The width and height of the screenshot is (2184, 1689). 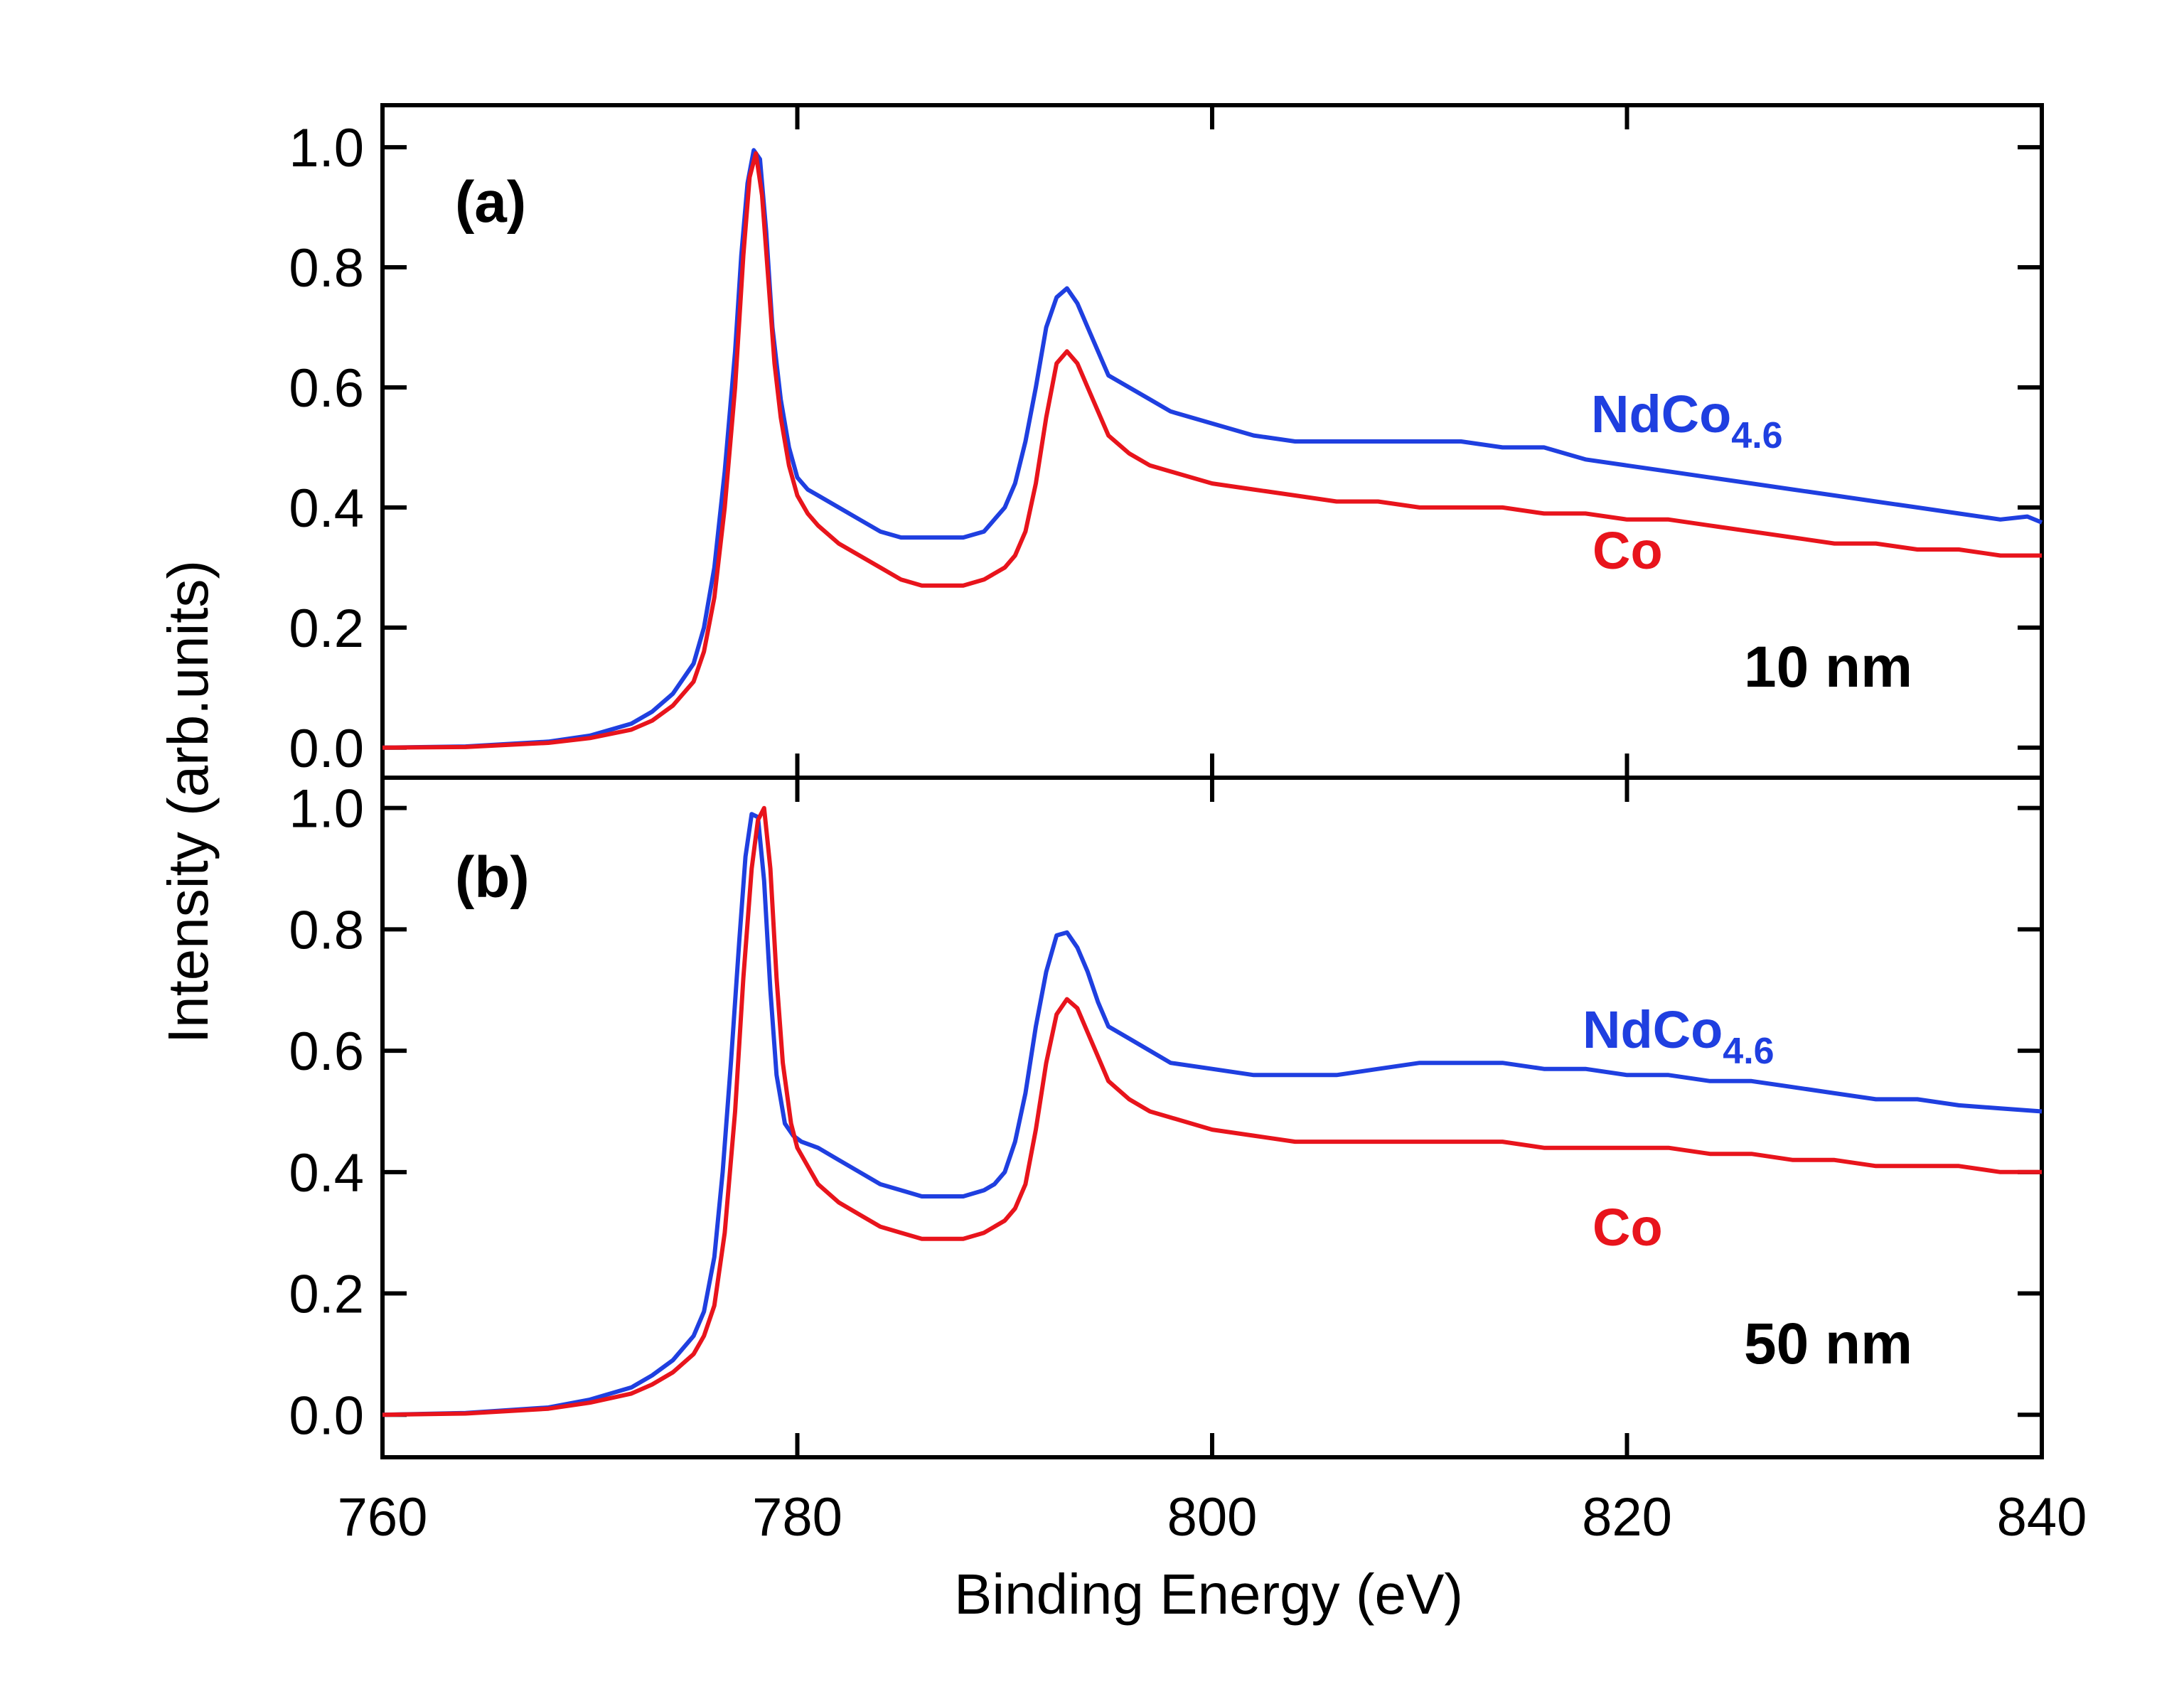 What do you see at coordinates (2042, 1518) in the screenshot?
I see `x-tick-label: 840` at bounding box center [2042, 1518].